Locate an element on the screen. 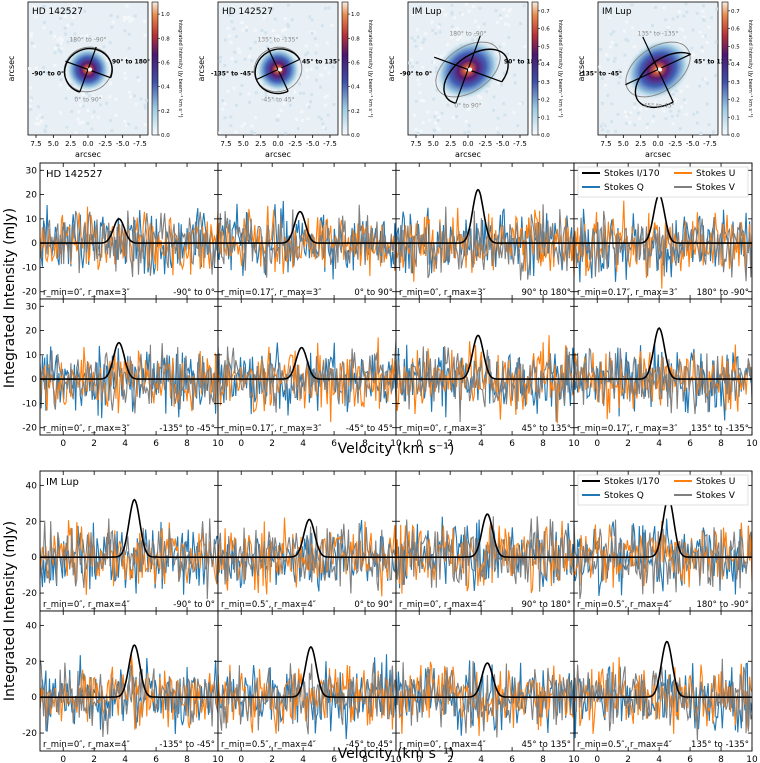 This screenshot has width=760, height=763. colorbar-tick-label: 0.0 is located at coordinates (165, 136).